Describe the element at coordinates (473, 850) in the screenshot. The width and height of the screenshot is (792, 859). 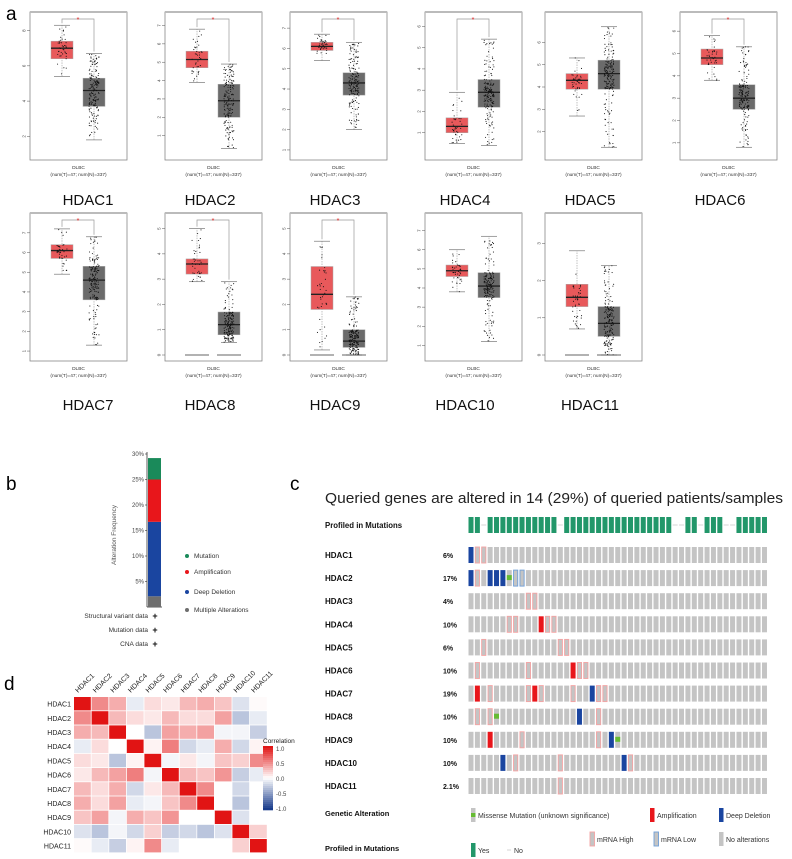
I see `legend-swatch` at that location.